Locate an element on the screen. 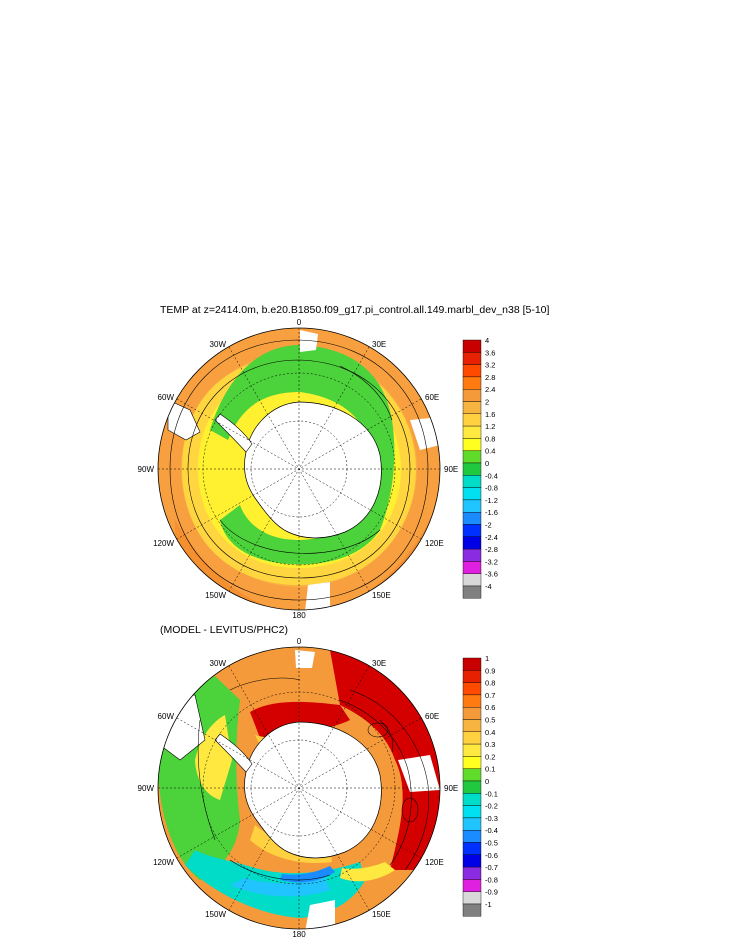 This screenshot has width=733, height=945. colorbar-bottom-tick-label: -0.8 is located at coordinates (491, 879).